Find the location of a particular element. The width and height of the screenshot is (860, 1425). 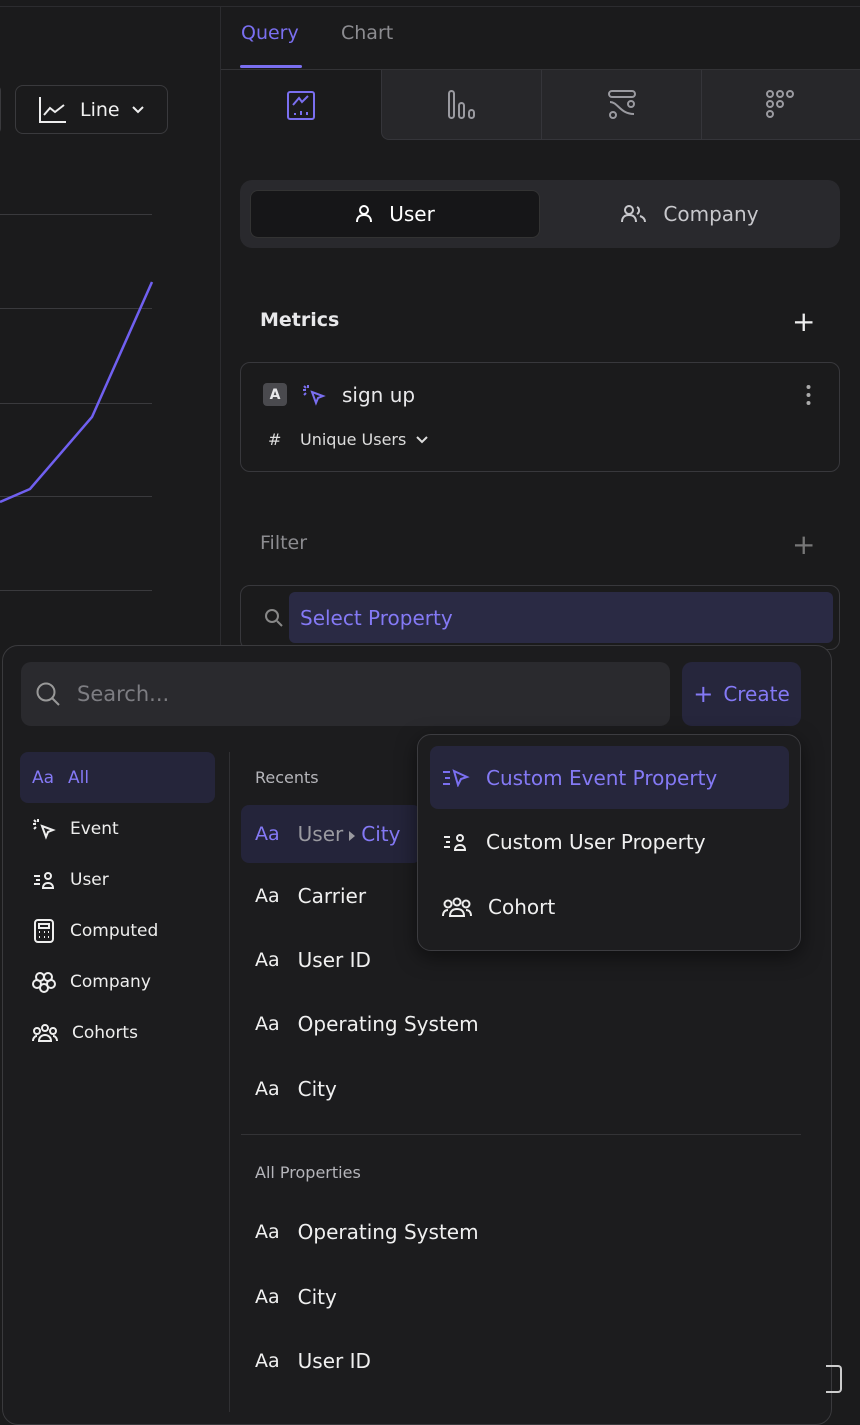

property-label: Carrier is located at coordinates (332, 896).